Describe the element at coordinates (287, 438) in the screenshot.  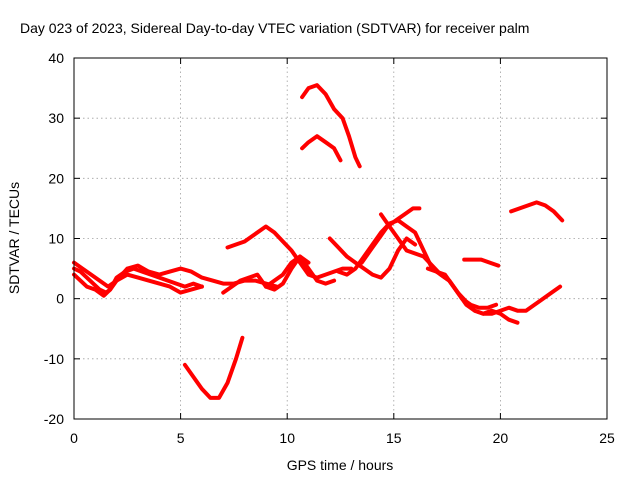
I see `x-tick-label: 10` at that location.